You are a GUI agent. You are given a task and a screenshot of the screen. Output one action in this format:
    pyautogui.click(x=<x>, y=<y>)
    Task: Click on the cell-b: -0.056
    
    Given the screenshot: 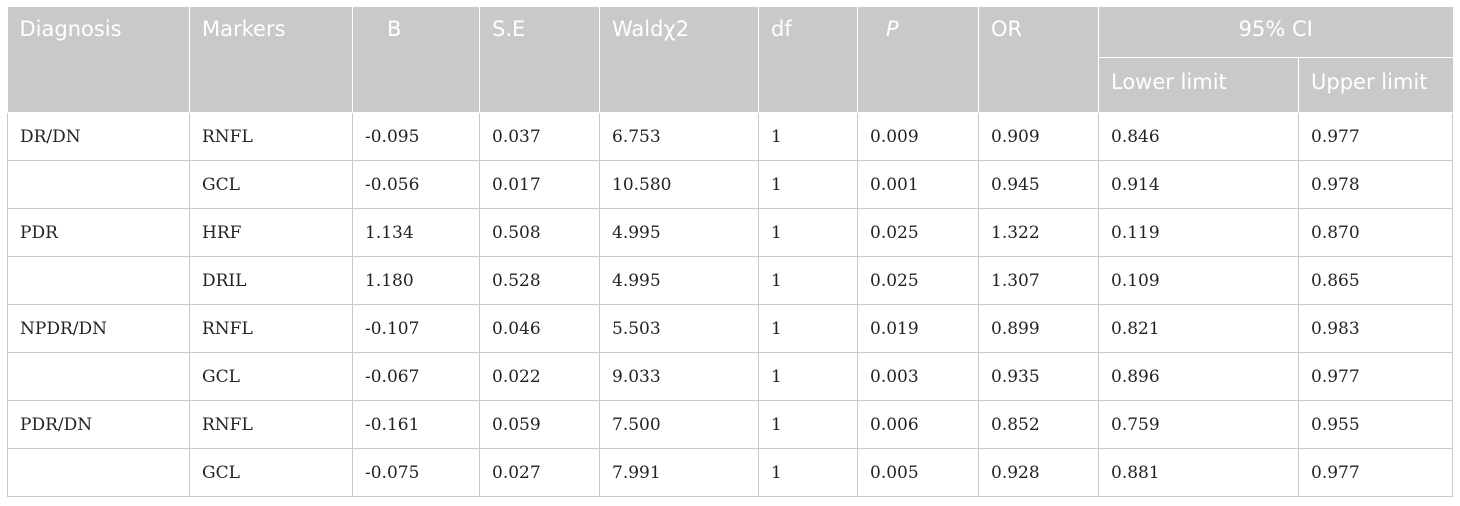 What is the action you would take?
    pyautogui.click(x=416, y=184)
    